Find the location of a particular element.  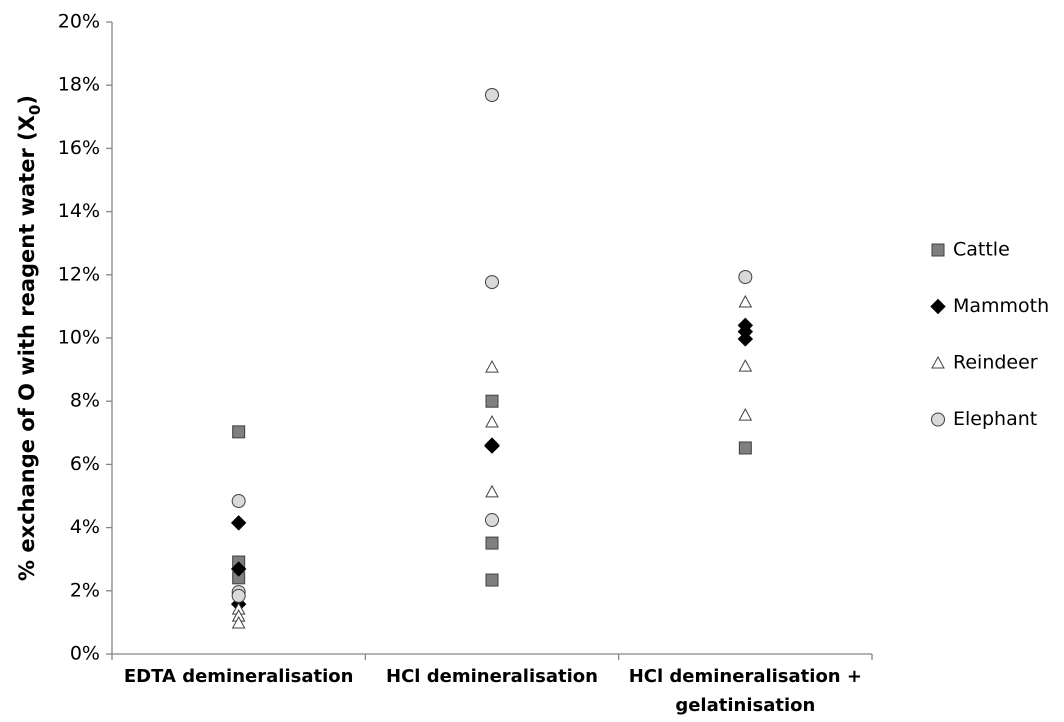

y-tick-label: 12% is located at coordinates (79, 274).